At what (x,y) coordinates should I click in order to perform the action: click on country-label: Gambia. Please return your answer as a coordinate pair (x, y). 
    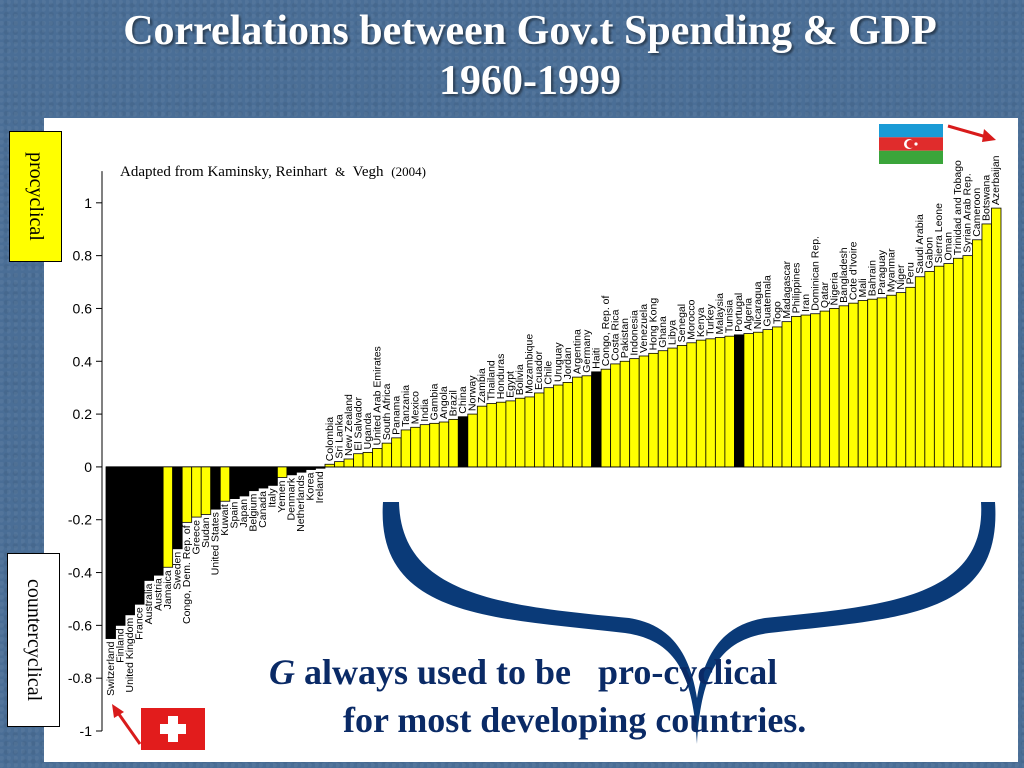
    Looking at the image, I should click on (434, 401).